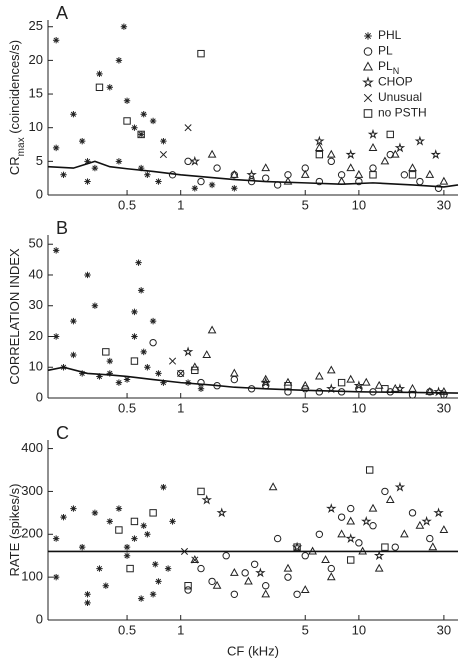 The height and width of the screenshot is (668, 474). Describe the element at coordinates (39, 160) in the screenshot. I see `y-tick-label: 5` at that location.